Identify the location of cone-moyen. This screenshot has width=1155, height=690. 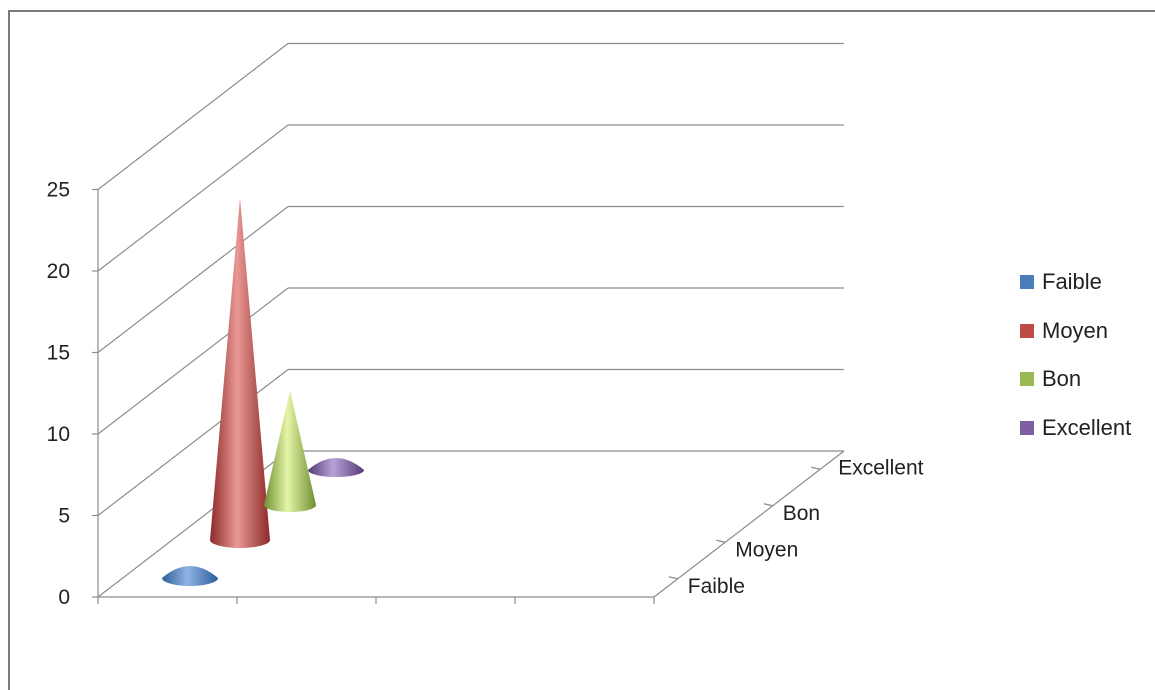
(240, 372).